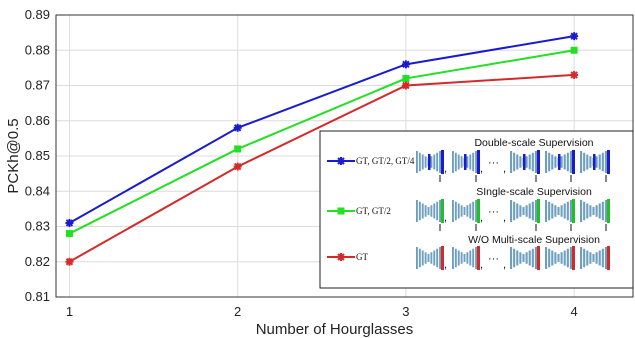 The image size is (635, 338). I want to click on panel-title: SIngle-scale Supervision, so click(534, 192).